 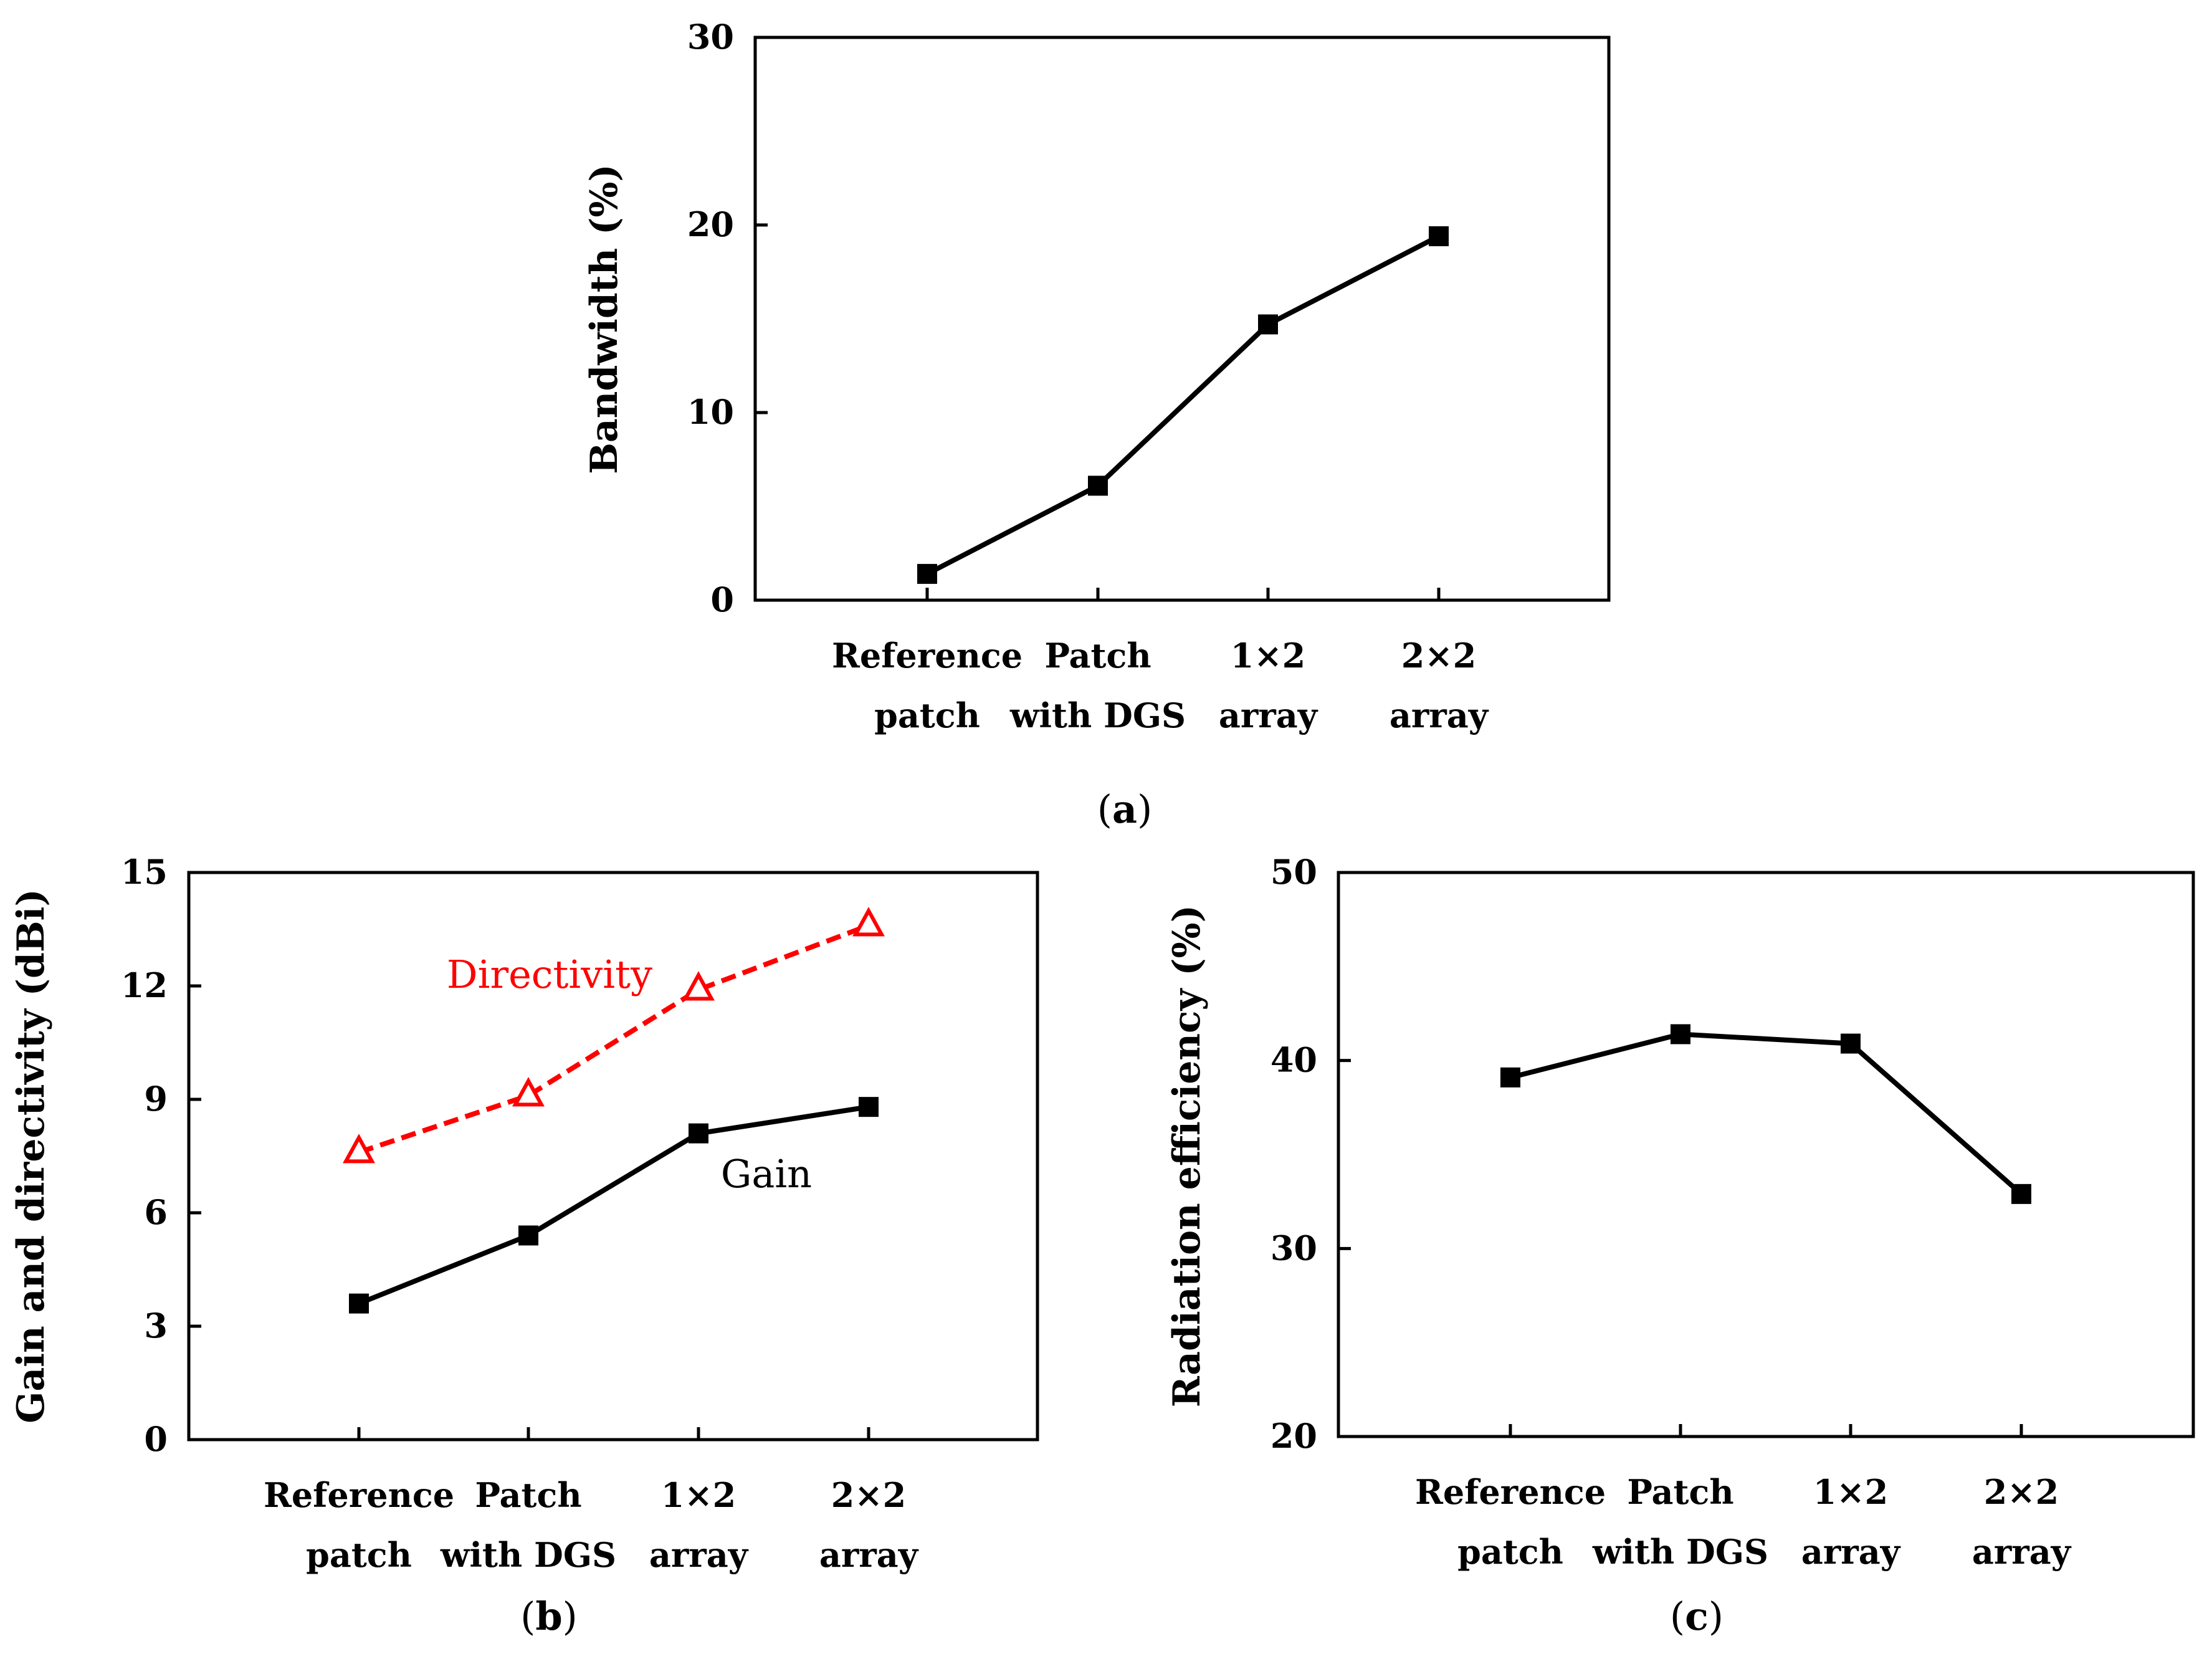 I want to click on series-line-bandwidth, so click(x=1183, y=405).